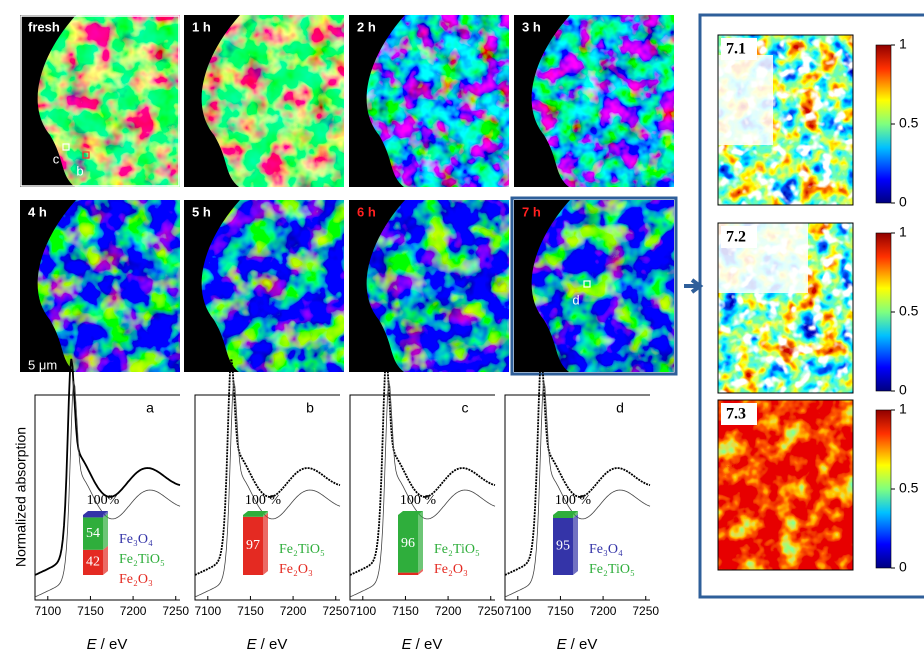 The height and width of the screenshot is (657, 924). I want to click on panel-label: d, so click(620, 408).